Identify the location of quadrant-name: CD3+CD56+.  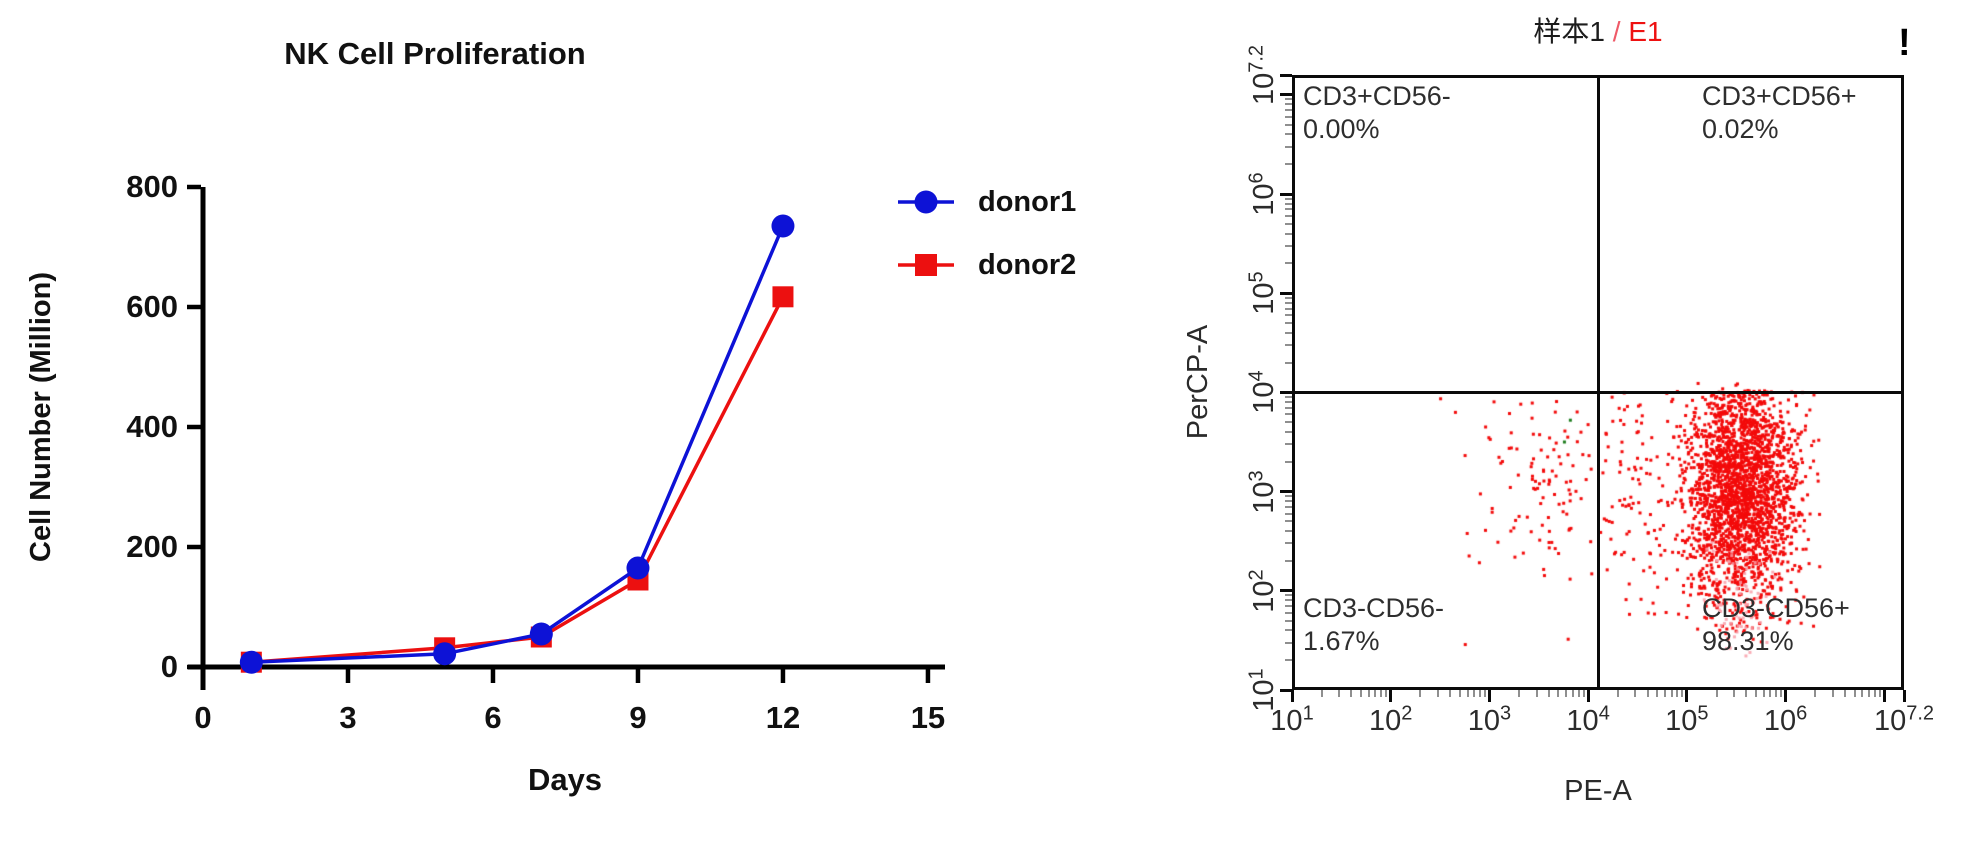
(1779, 96).